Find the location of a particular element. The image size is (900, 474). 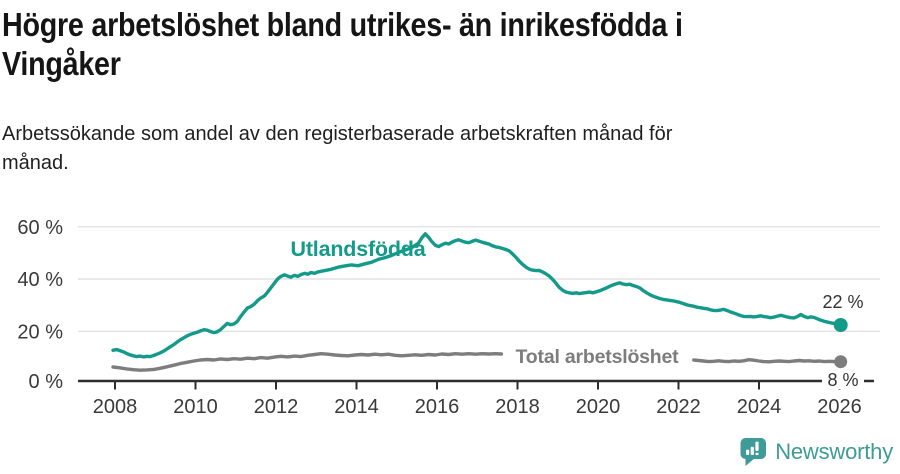

end-value-label-total-arbetsloshet: 8 % is located at coordinates (842, 380).